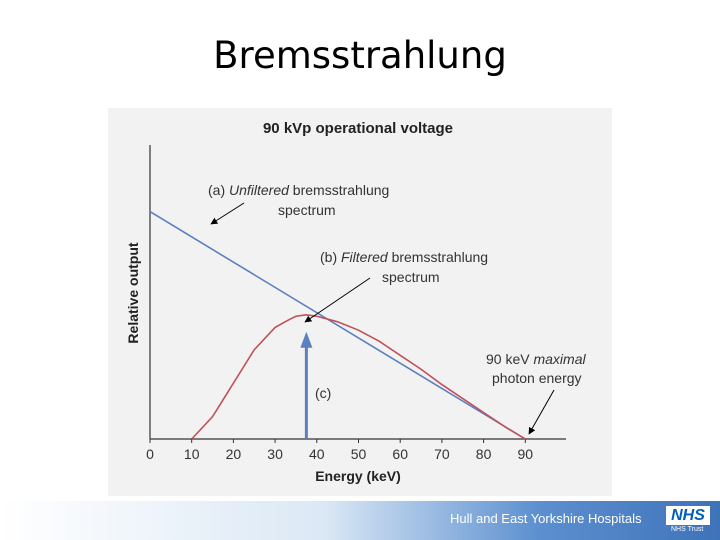  Describe the element at coordinates (339, 190) in the screenshot. I see `label-a-rest: bremsstrahlung` at that location.